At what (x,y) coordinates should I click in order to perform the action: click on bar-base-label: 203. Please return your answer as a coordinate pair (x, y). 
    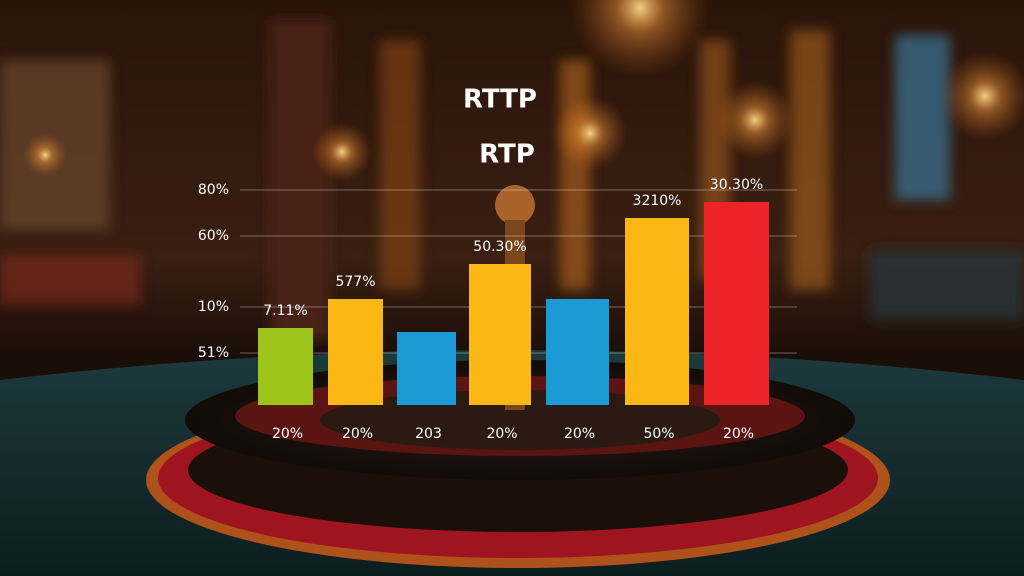
    Looking at the image, I should click on (428, 434).